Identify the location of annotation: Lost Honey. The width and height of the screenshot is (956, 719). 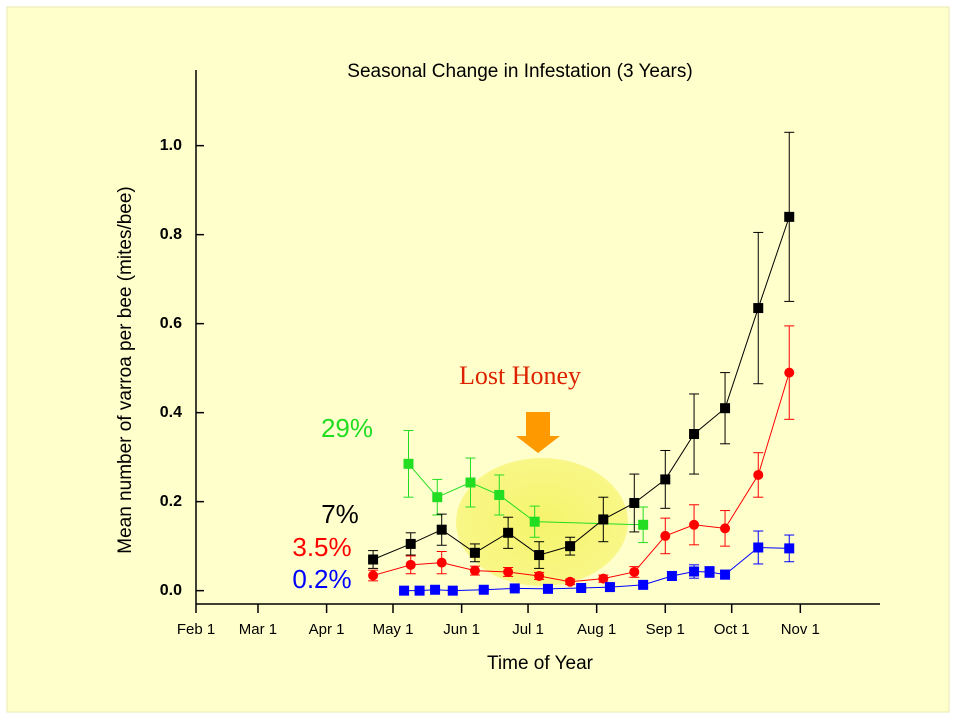
(520, 375).